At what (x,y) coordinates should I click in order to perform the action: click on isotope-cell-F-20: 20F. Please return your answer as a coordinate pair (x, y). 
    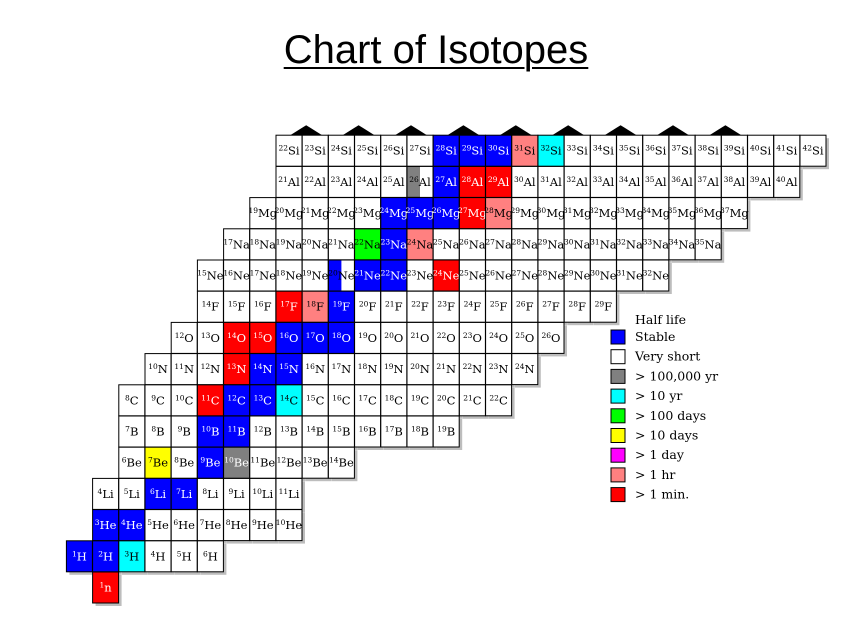
    Looking at the image, I should click on (368, 306).